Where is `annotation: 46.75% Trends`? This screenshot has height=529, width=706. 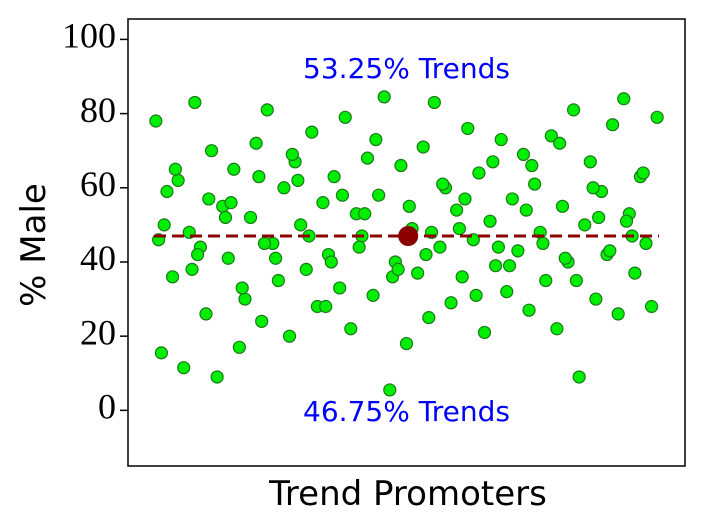 annotation: 46.75% Trends is located at coordinates (406, 411).